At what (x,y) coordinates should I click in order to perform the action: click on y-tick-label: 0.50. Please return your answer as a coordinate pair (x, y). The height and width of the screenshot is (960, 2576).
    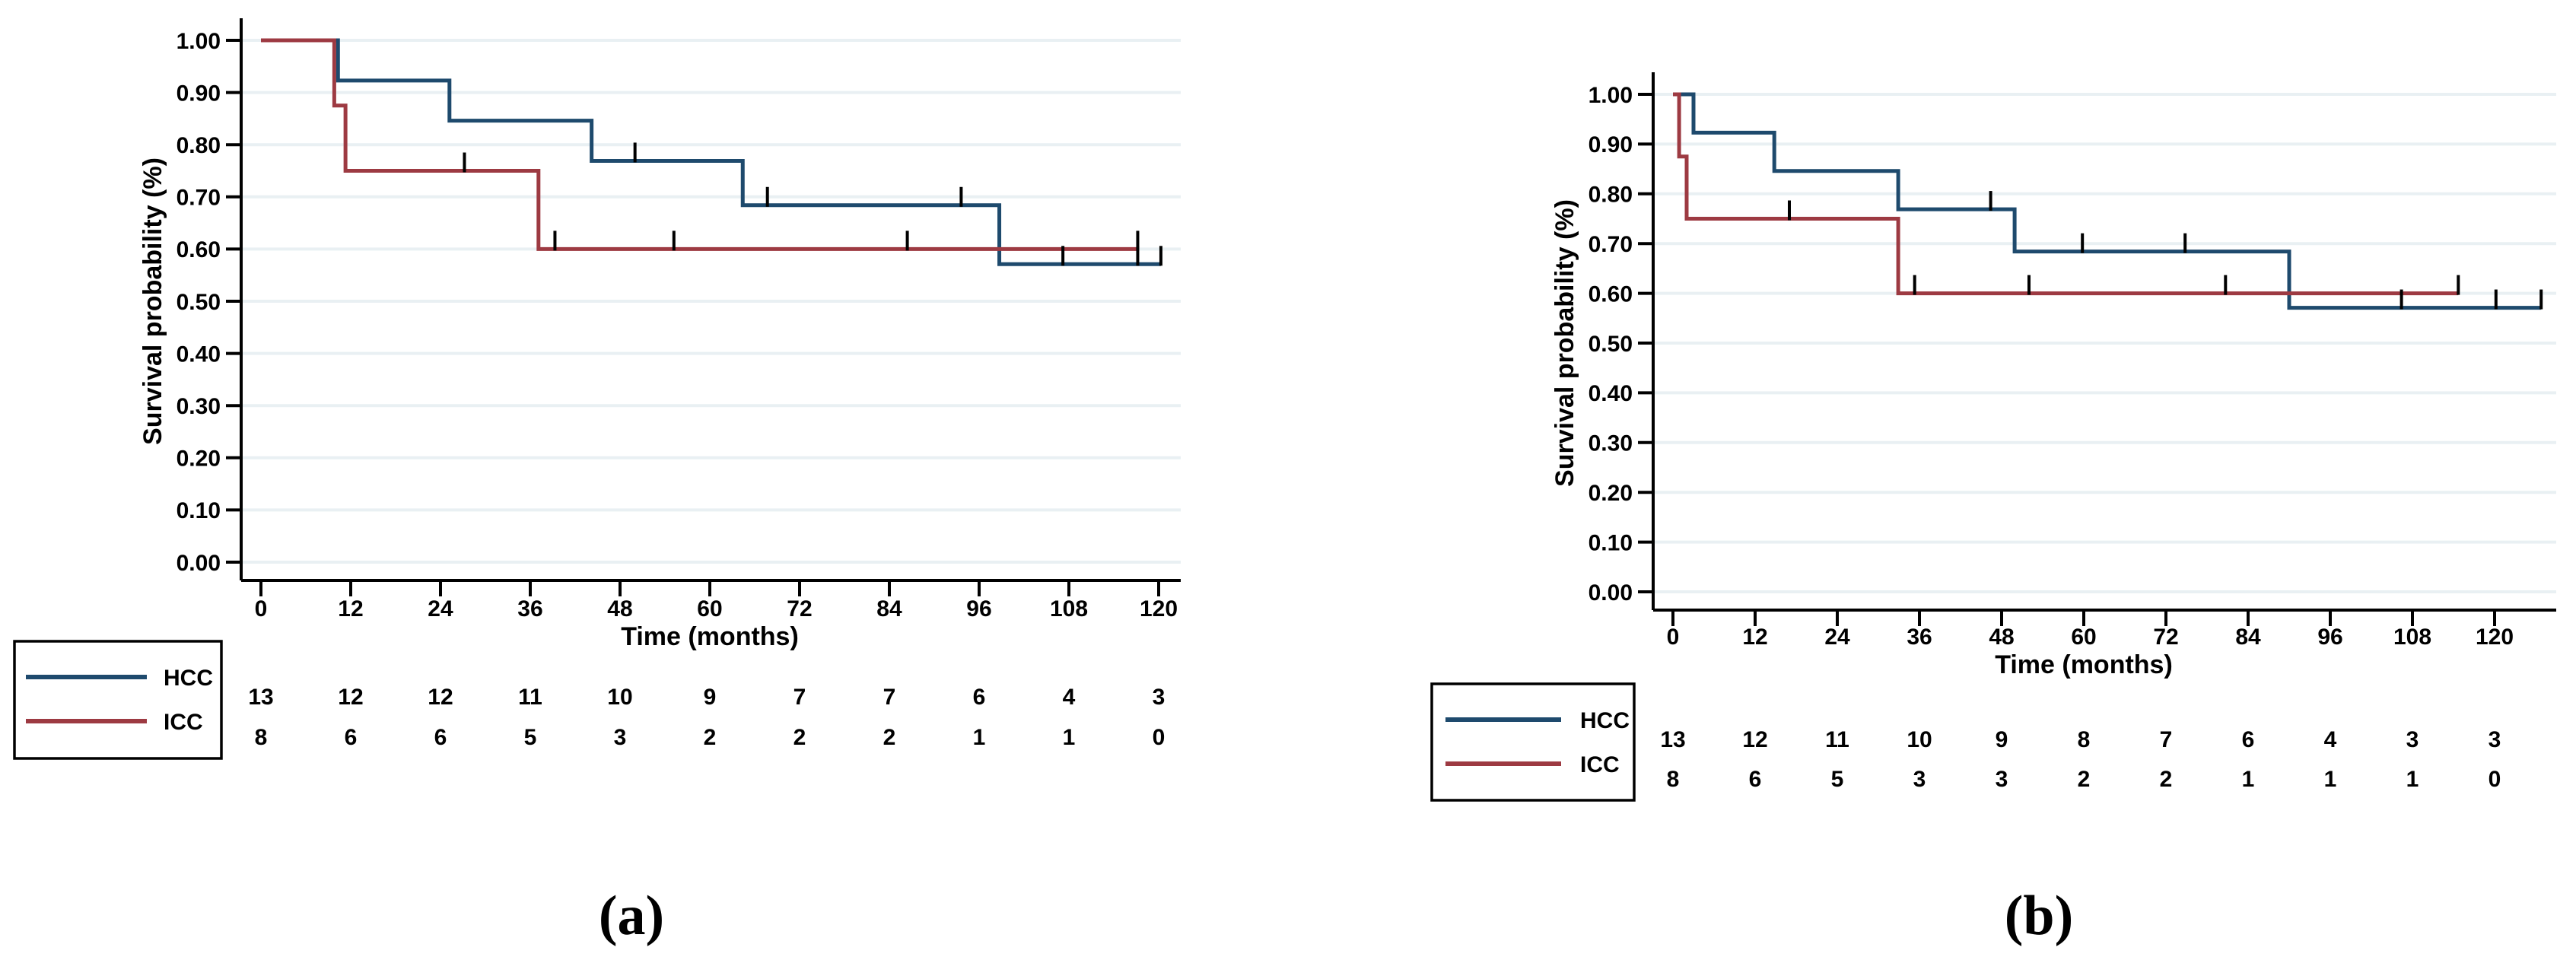
    Looking at the image, I should click on (199, 303).